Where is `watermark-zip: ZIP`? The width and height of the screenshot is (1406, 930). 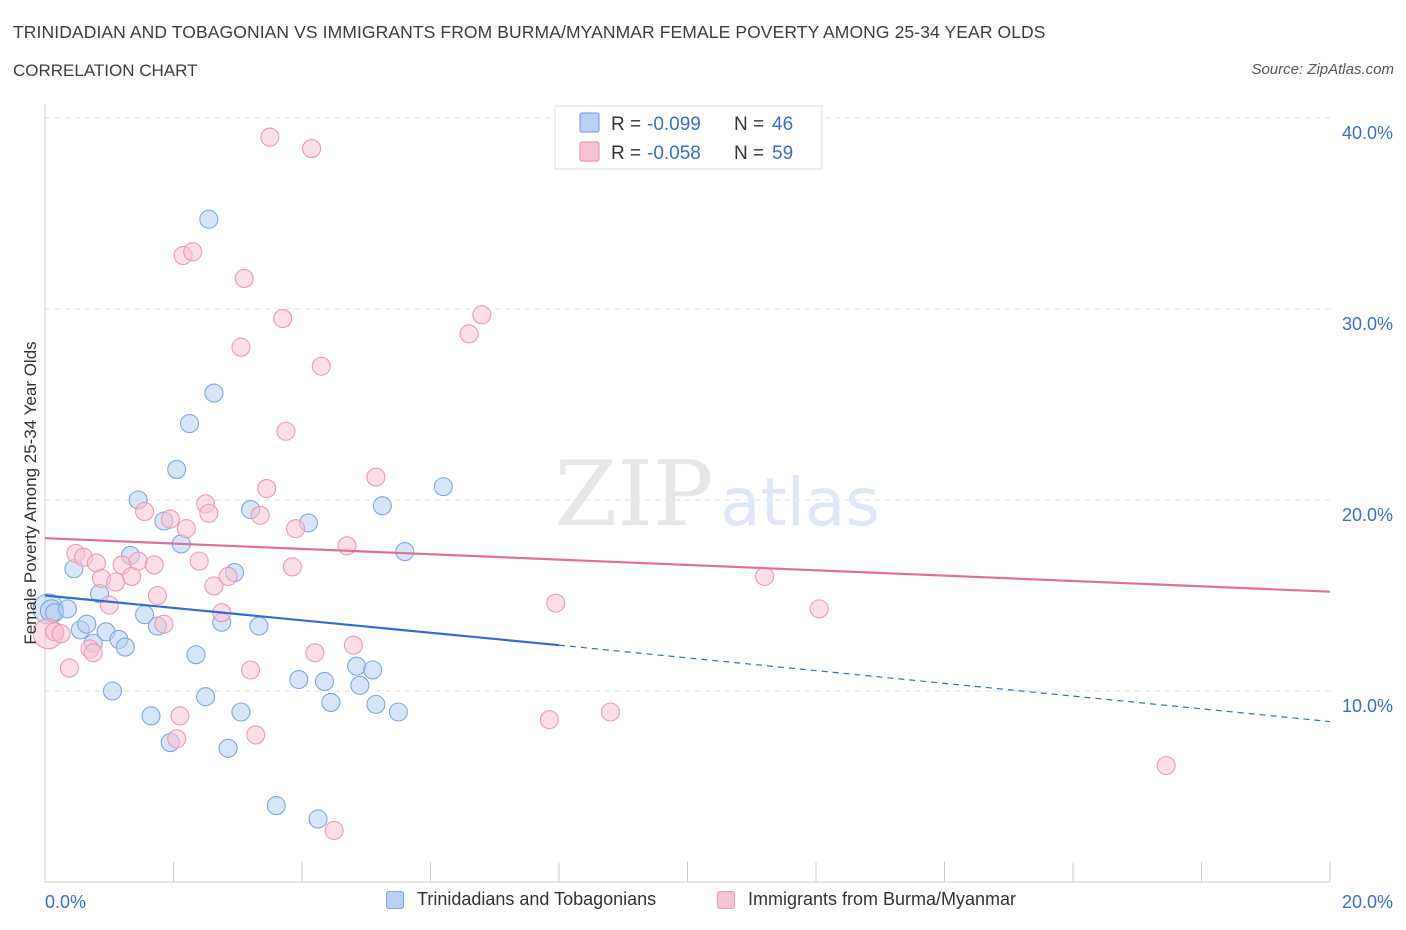
watermark-zip: ZIP is located at coordinates (634, 494).